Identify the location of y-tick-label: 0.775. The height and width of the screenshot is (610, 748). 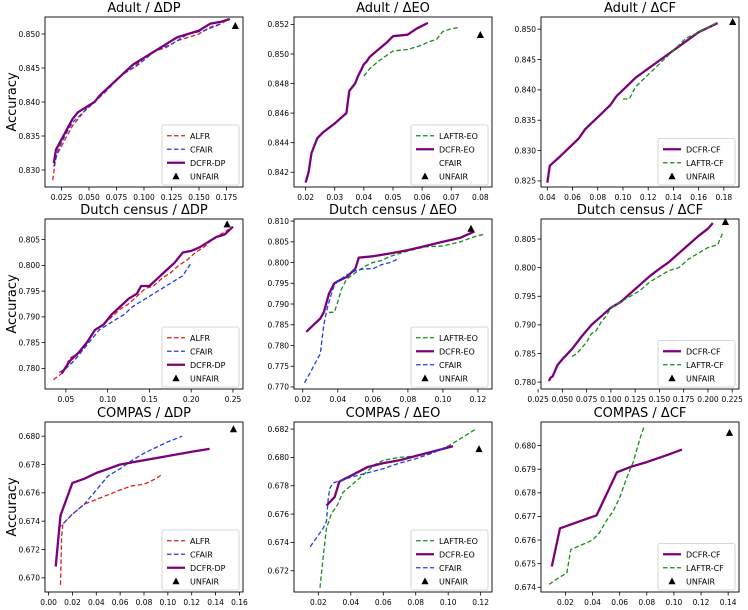
(279, 366).